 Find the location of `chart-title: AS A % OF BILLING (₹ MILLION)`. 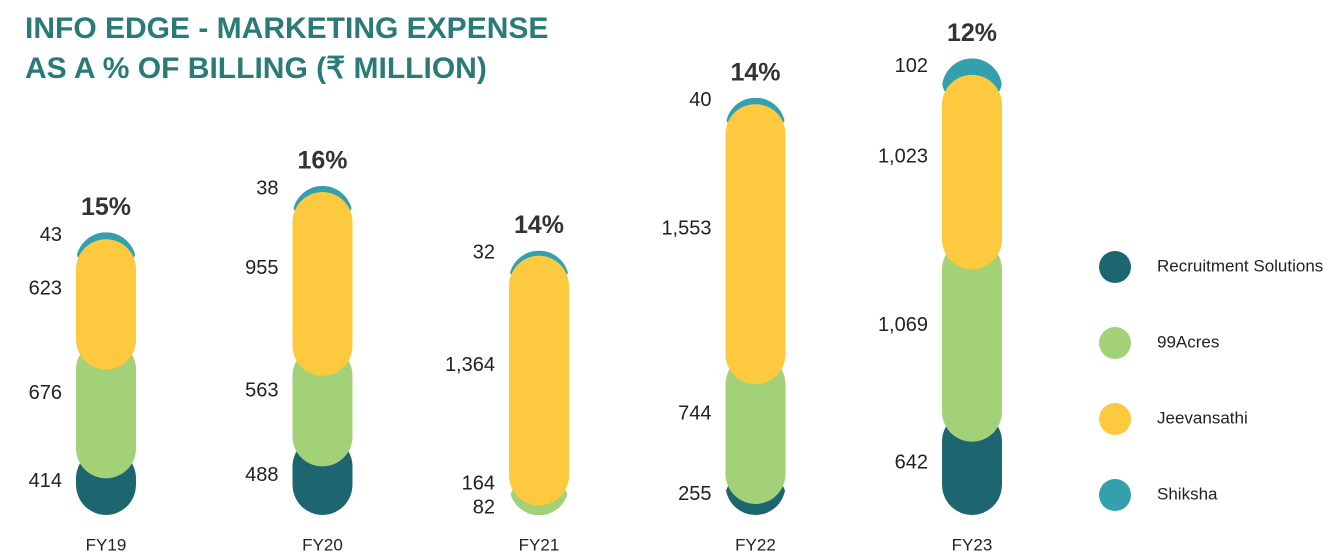

chart-title: AS A % OF BILLING (₹ MILLION) is located at coordinates (256, 68).